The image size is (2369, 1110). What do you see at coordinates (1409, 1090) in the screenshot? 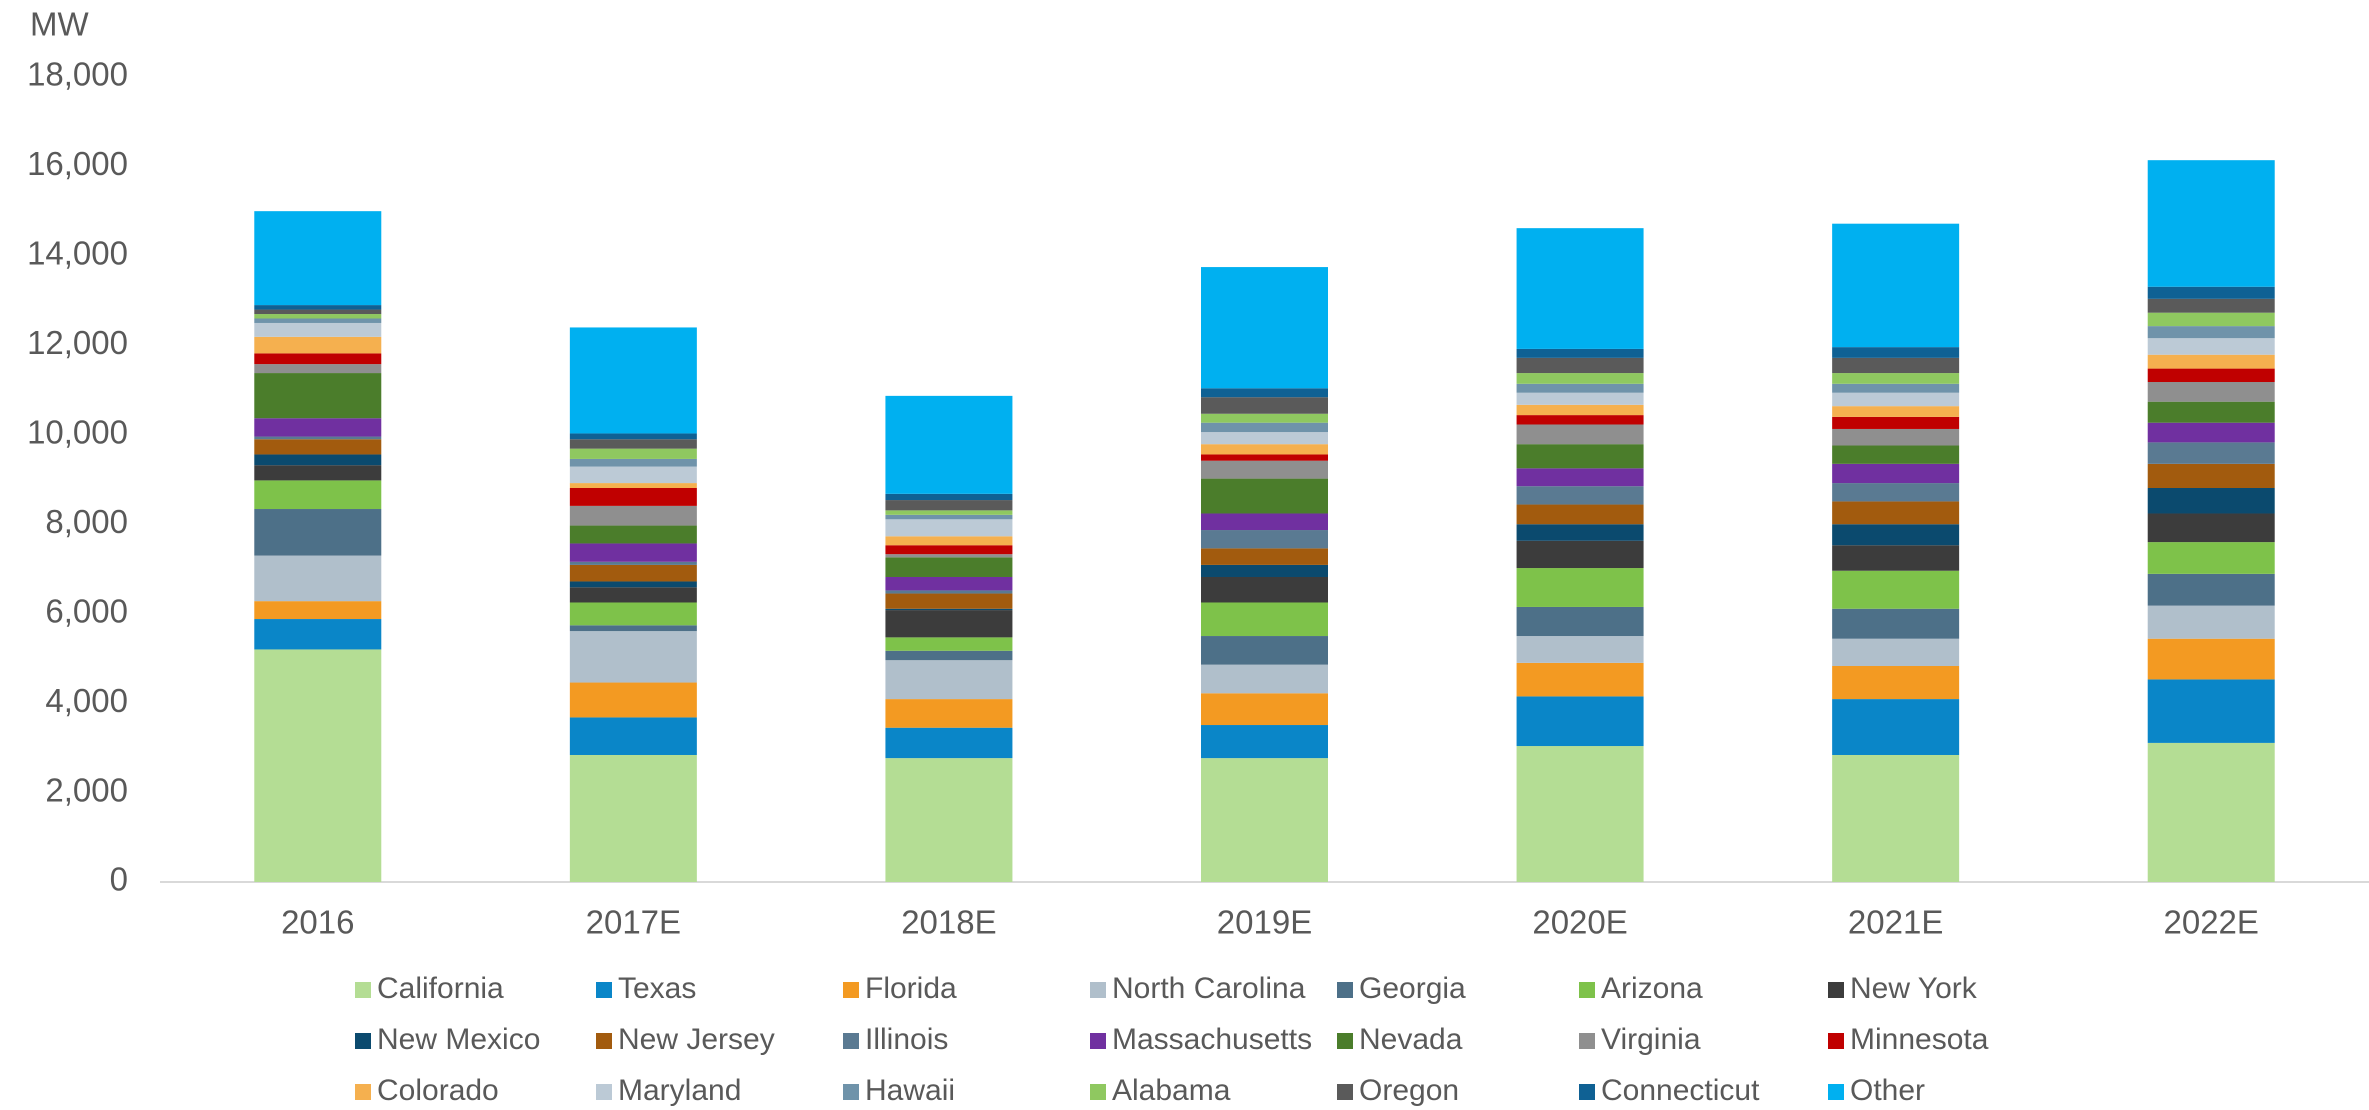
I see `legend-label: Oregon` at bounding box center [1409, 1090].